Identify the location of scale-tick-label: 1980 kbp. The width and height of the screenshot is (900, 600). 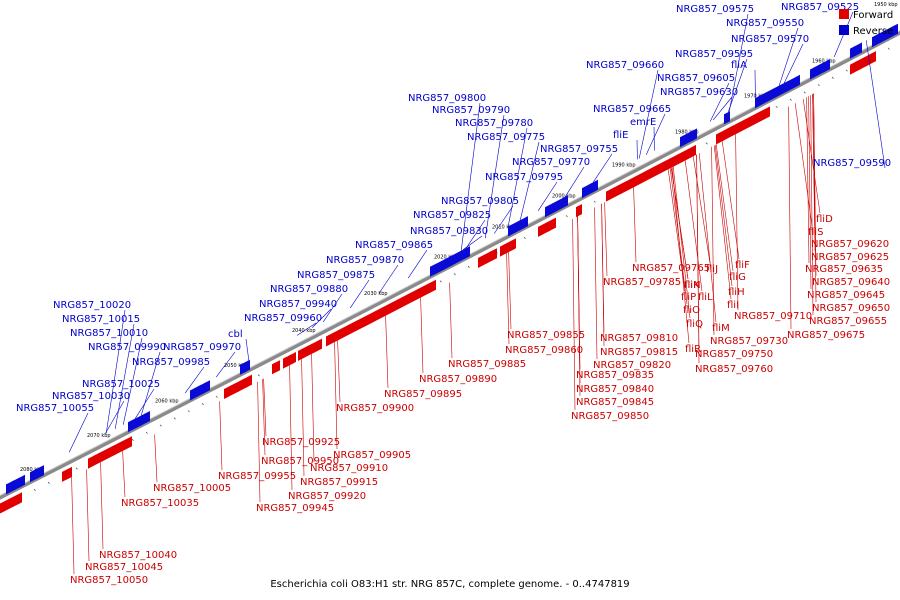
(687, 133).